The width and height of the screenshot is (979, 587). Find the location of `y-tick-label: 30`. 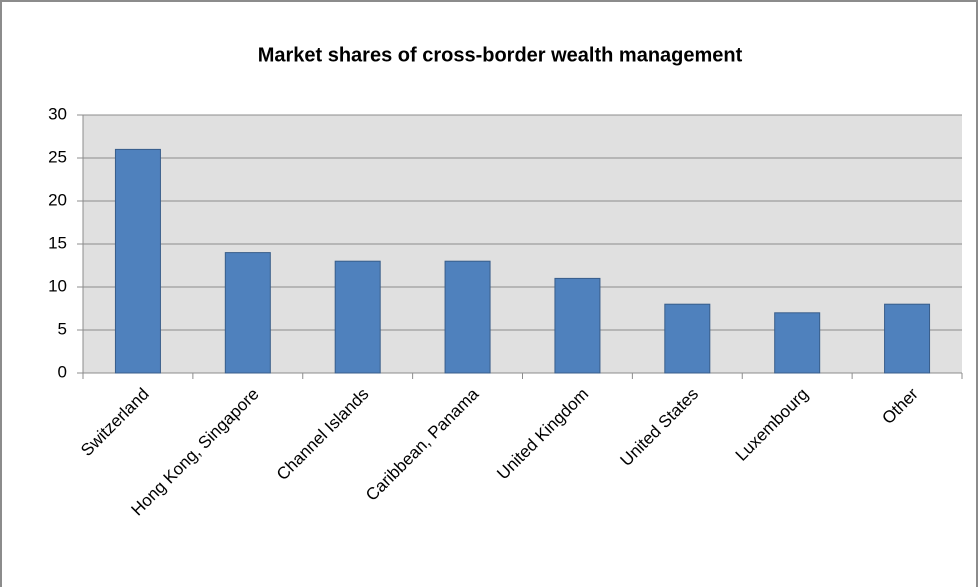

y-tick-label: 30 is located at coordinates (57, 113).